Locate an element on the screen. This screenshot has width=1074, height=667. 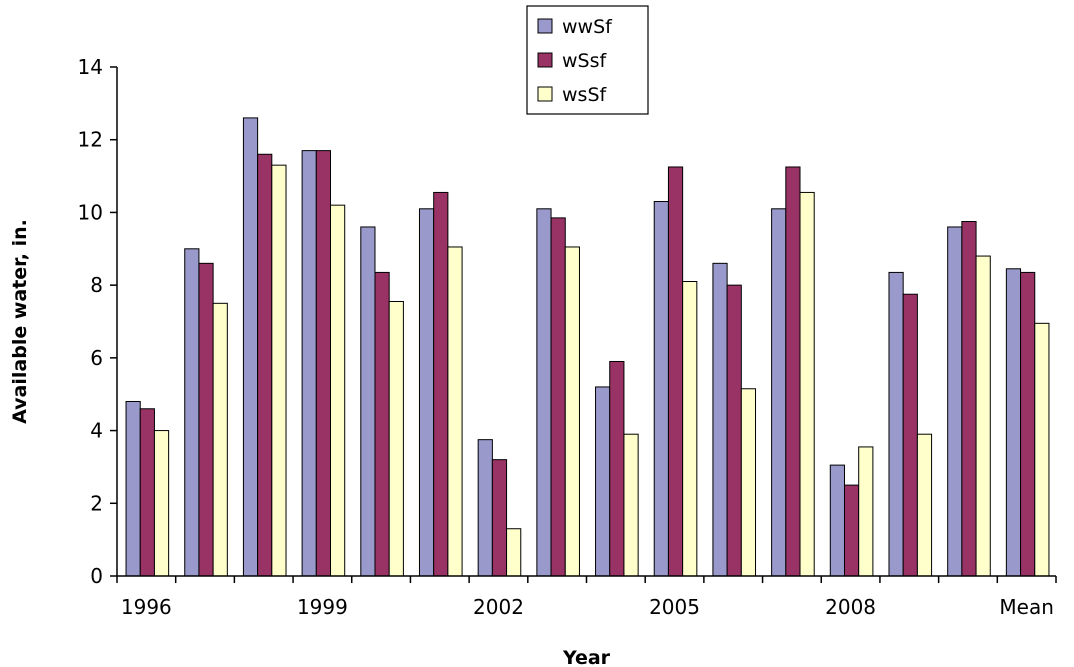
bar-wSsf-2004 is located at coordinates (617, 468).